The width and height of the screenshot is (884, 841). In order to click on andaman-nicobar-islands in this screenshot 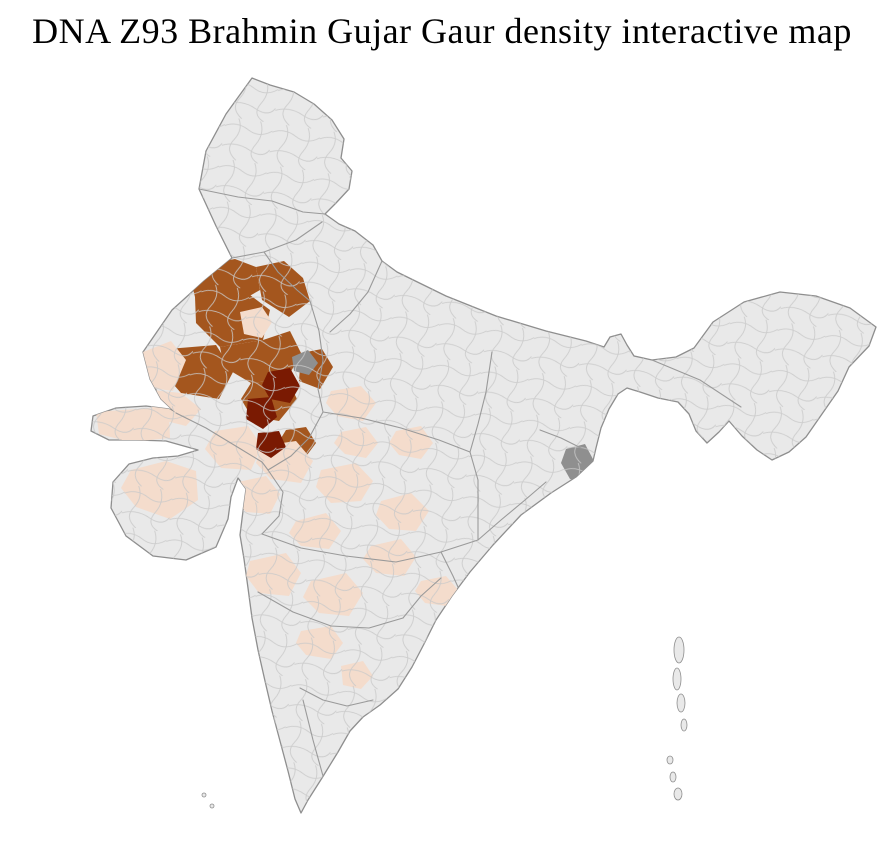, I will do `click(677, 718)`.